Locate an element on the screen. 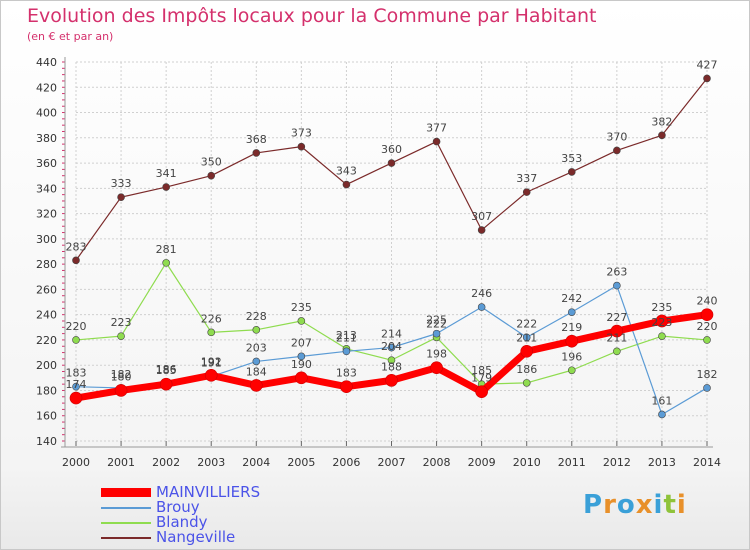 Image resolution: width=750 pixels, height=550 pixels. x-tick-label: 2013 is located at coordinates (662, 462).